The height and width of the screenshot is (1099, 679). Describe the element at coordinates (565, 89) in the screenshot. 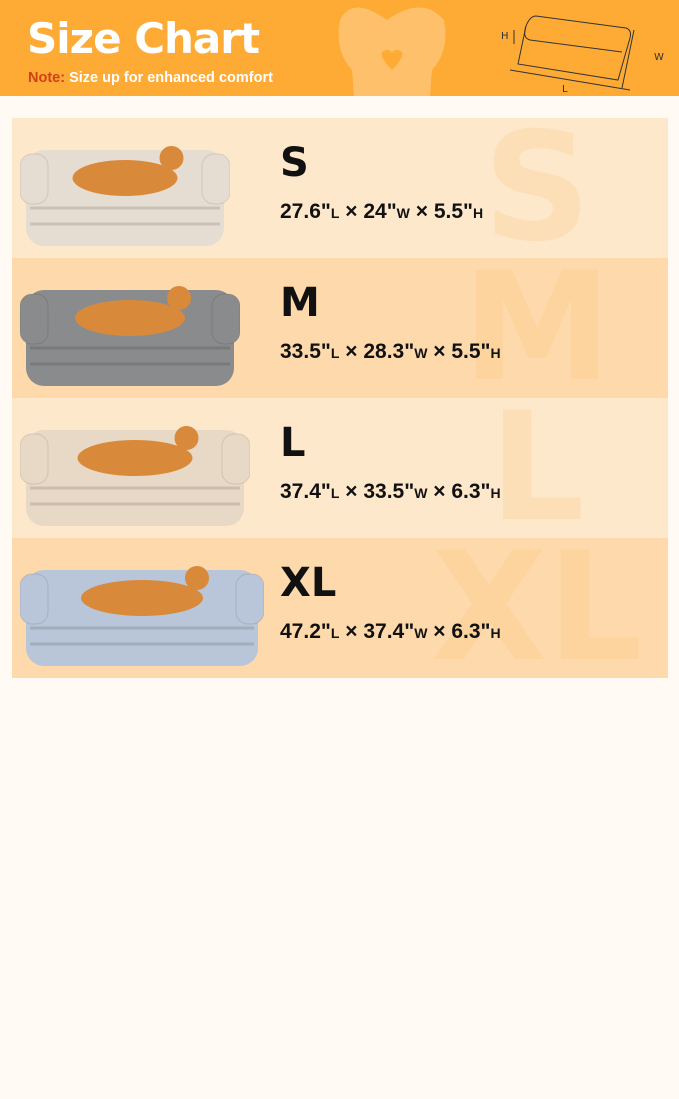

I see `diagram-l-label: L` at that location.